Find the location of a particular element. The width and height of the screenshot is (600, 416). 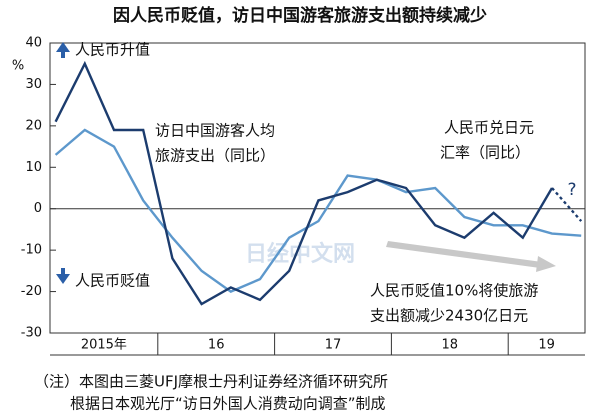

chart-title: 因人民币贬值，访日中国游客旅游支出额持续减少 is located at coordinates (300, 15).